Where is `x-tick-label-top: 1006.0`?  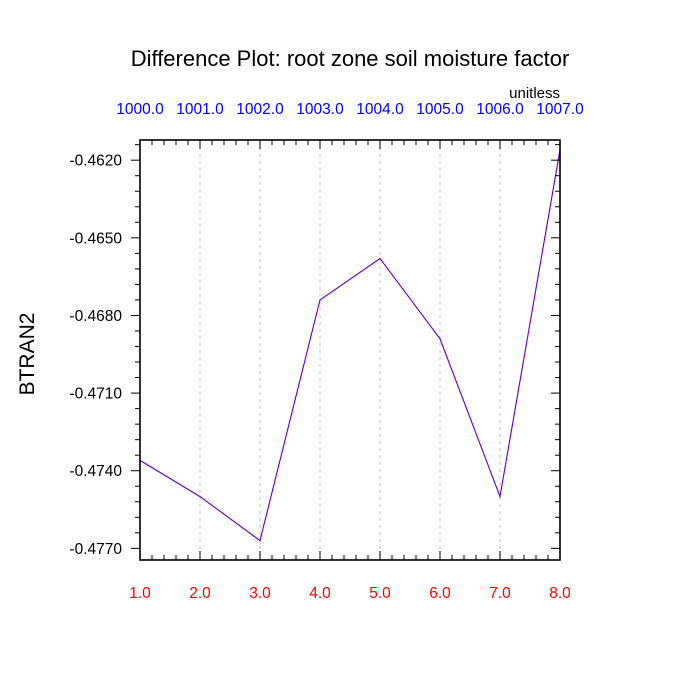
x-tick-label-top: 1006.0 is located at coordinates (500, 109).